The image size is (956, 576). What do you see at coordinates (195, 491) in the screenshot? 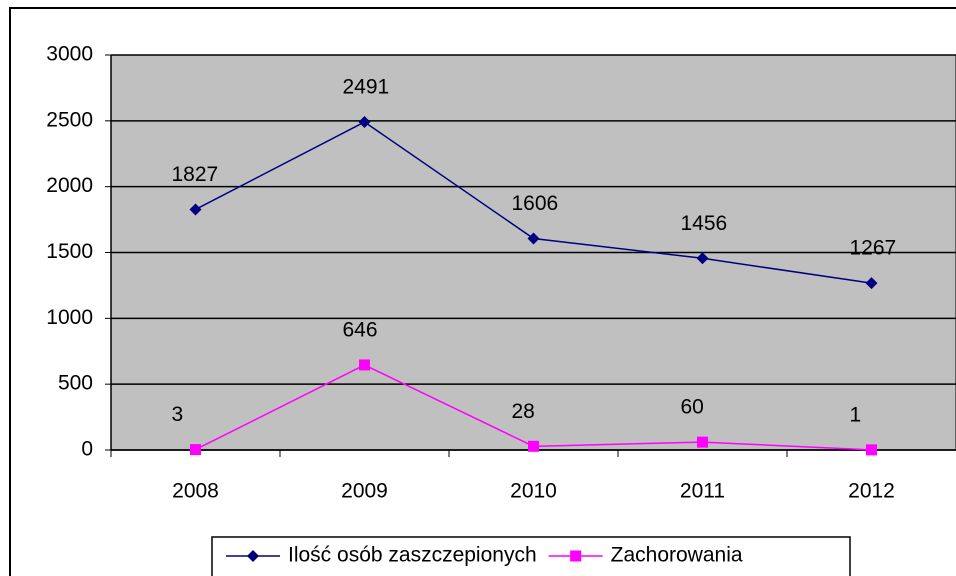
I see `x-tick-label: 2008` at bounding box center [195, 491].